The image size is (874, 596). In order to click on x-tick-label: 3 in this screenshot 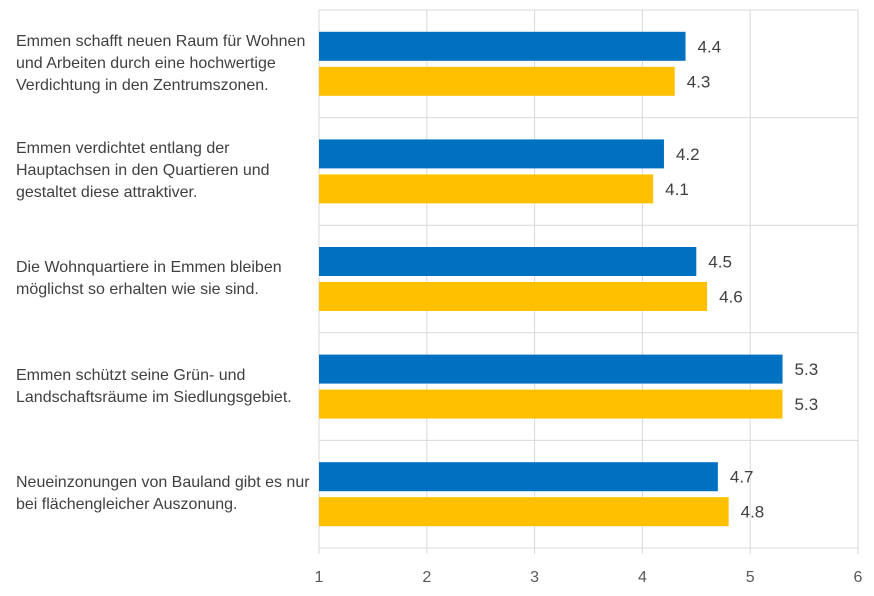, I will do `click(534, 577)`.